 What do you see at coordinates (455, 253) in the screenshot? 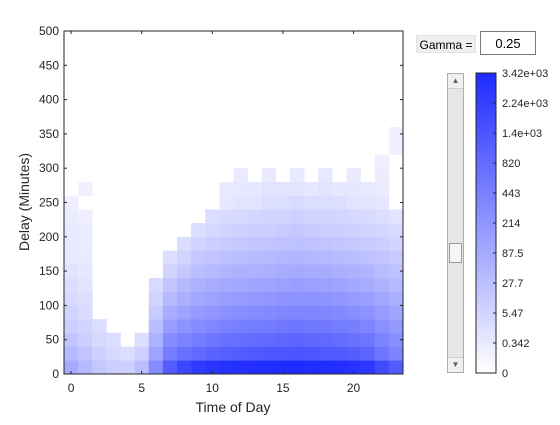
I see `slider-thumb` at bounding box center [455, 253].